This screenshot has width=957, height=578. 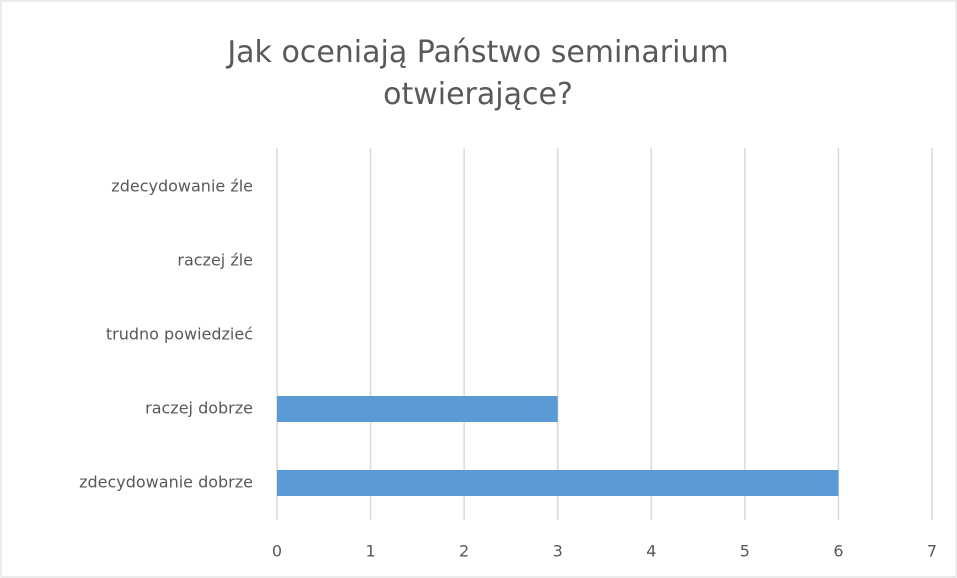 I want to click on x-tick-label: 4, so click(x=651, y=551).